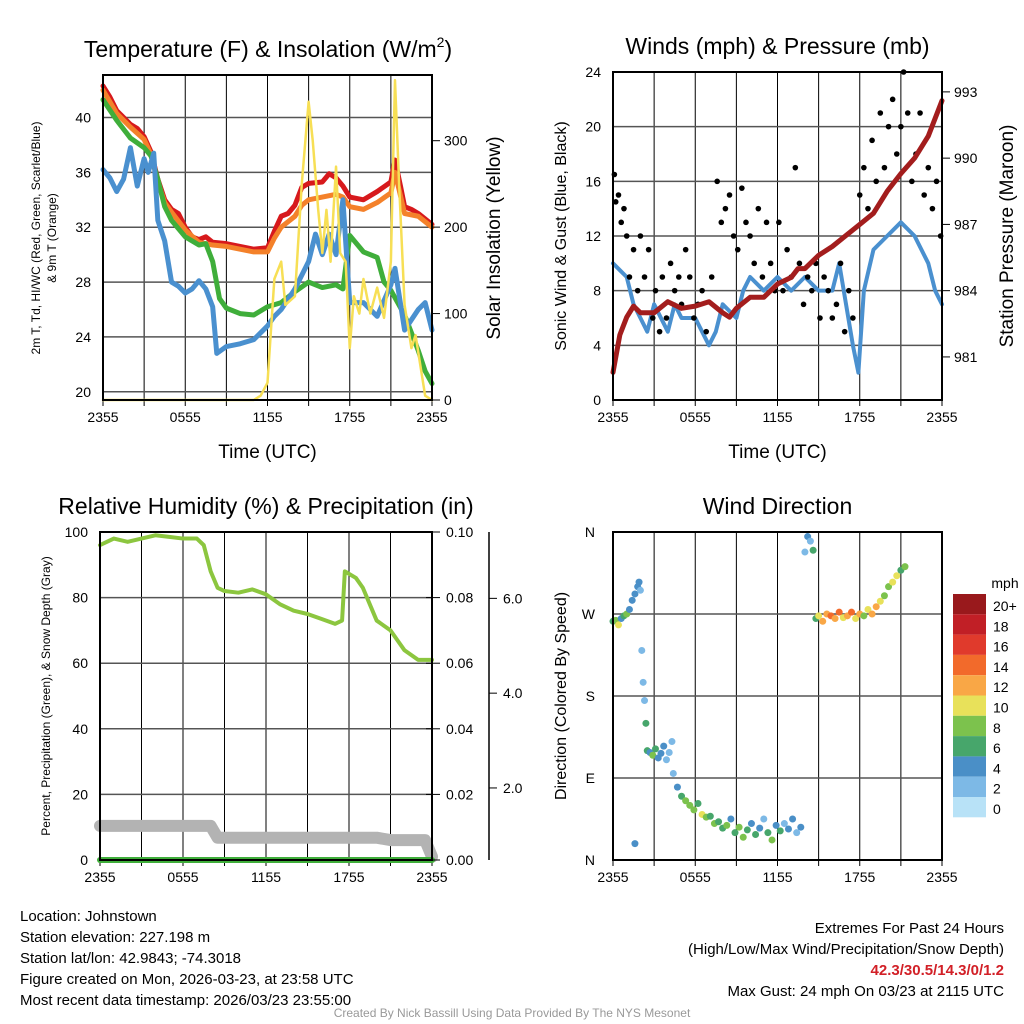  I want to click on y2-tick-label: 0.04, so click(459, 729).